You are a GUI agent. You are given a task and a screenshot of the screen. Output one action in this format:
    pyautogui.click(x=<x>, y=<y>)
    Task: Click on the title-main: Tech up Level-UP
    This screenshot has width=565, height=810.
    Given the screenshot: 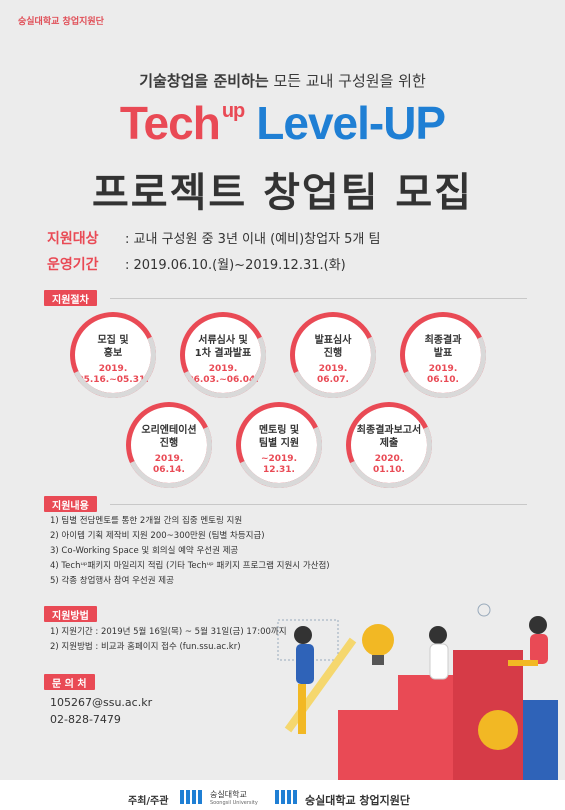 What is the action you would take?
    pyautogui.click(x=282, y=123)
    